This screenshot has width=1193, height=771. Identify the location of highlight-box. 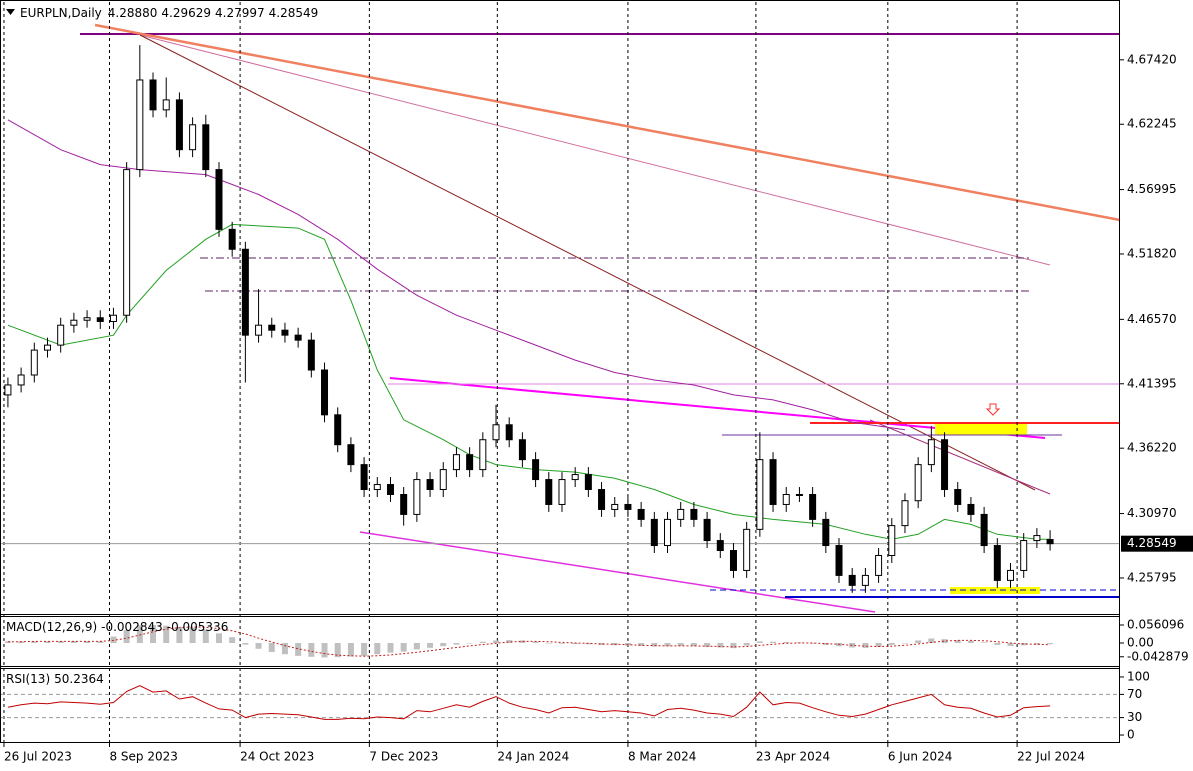
(981, 429).